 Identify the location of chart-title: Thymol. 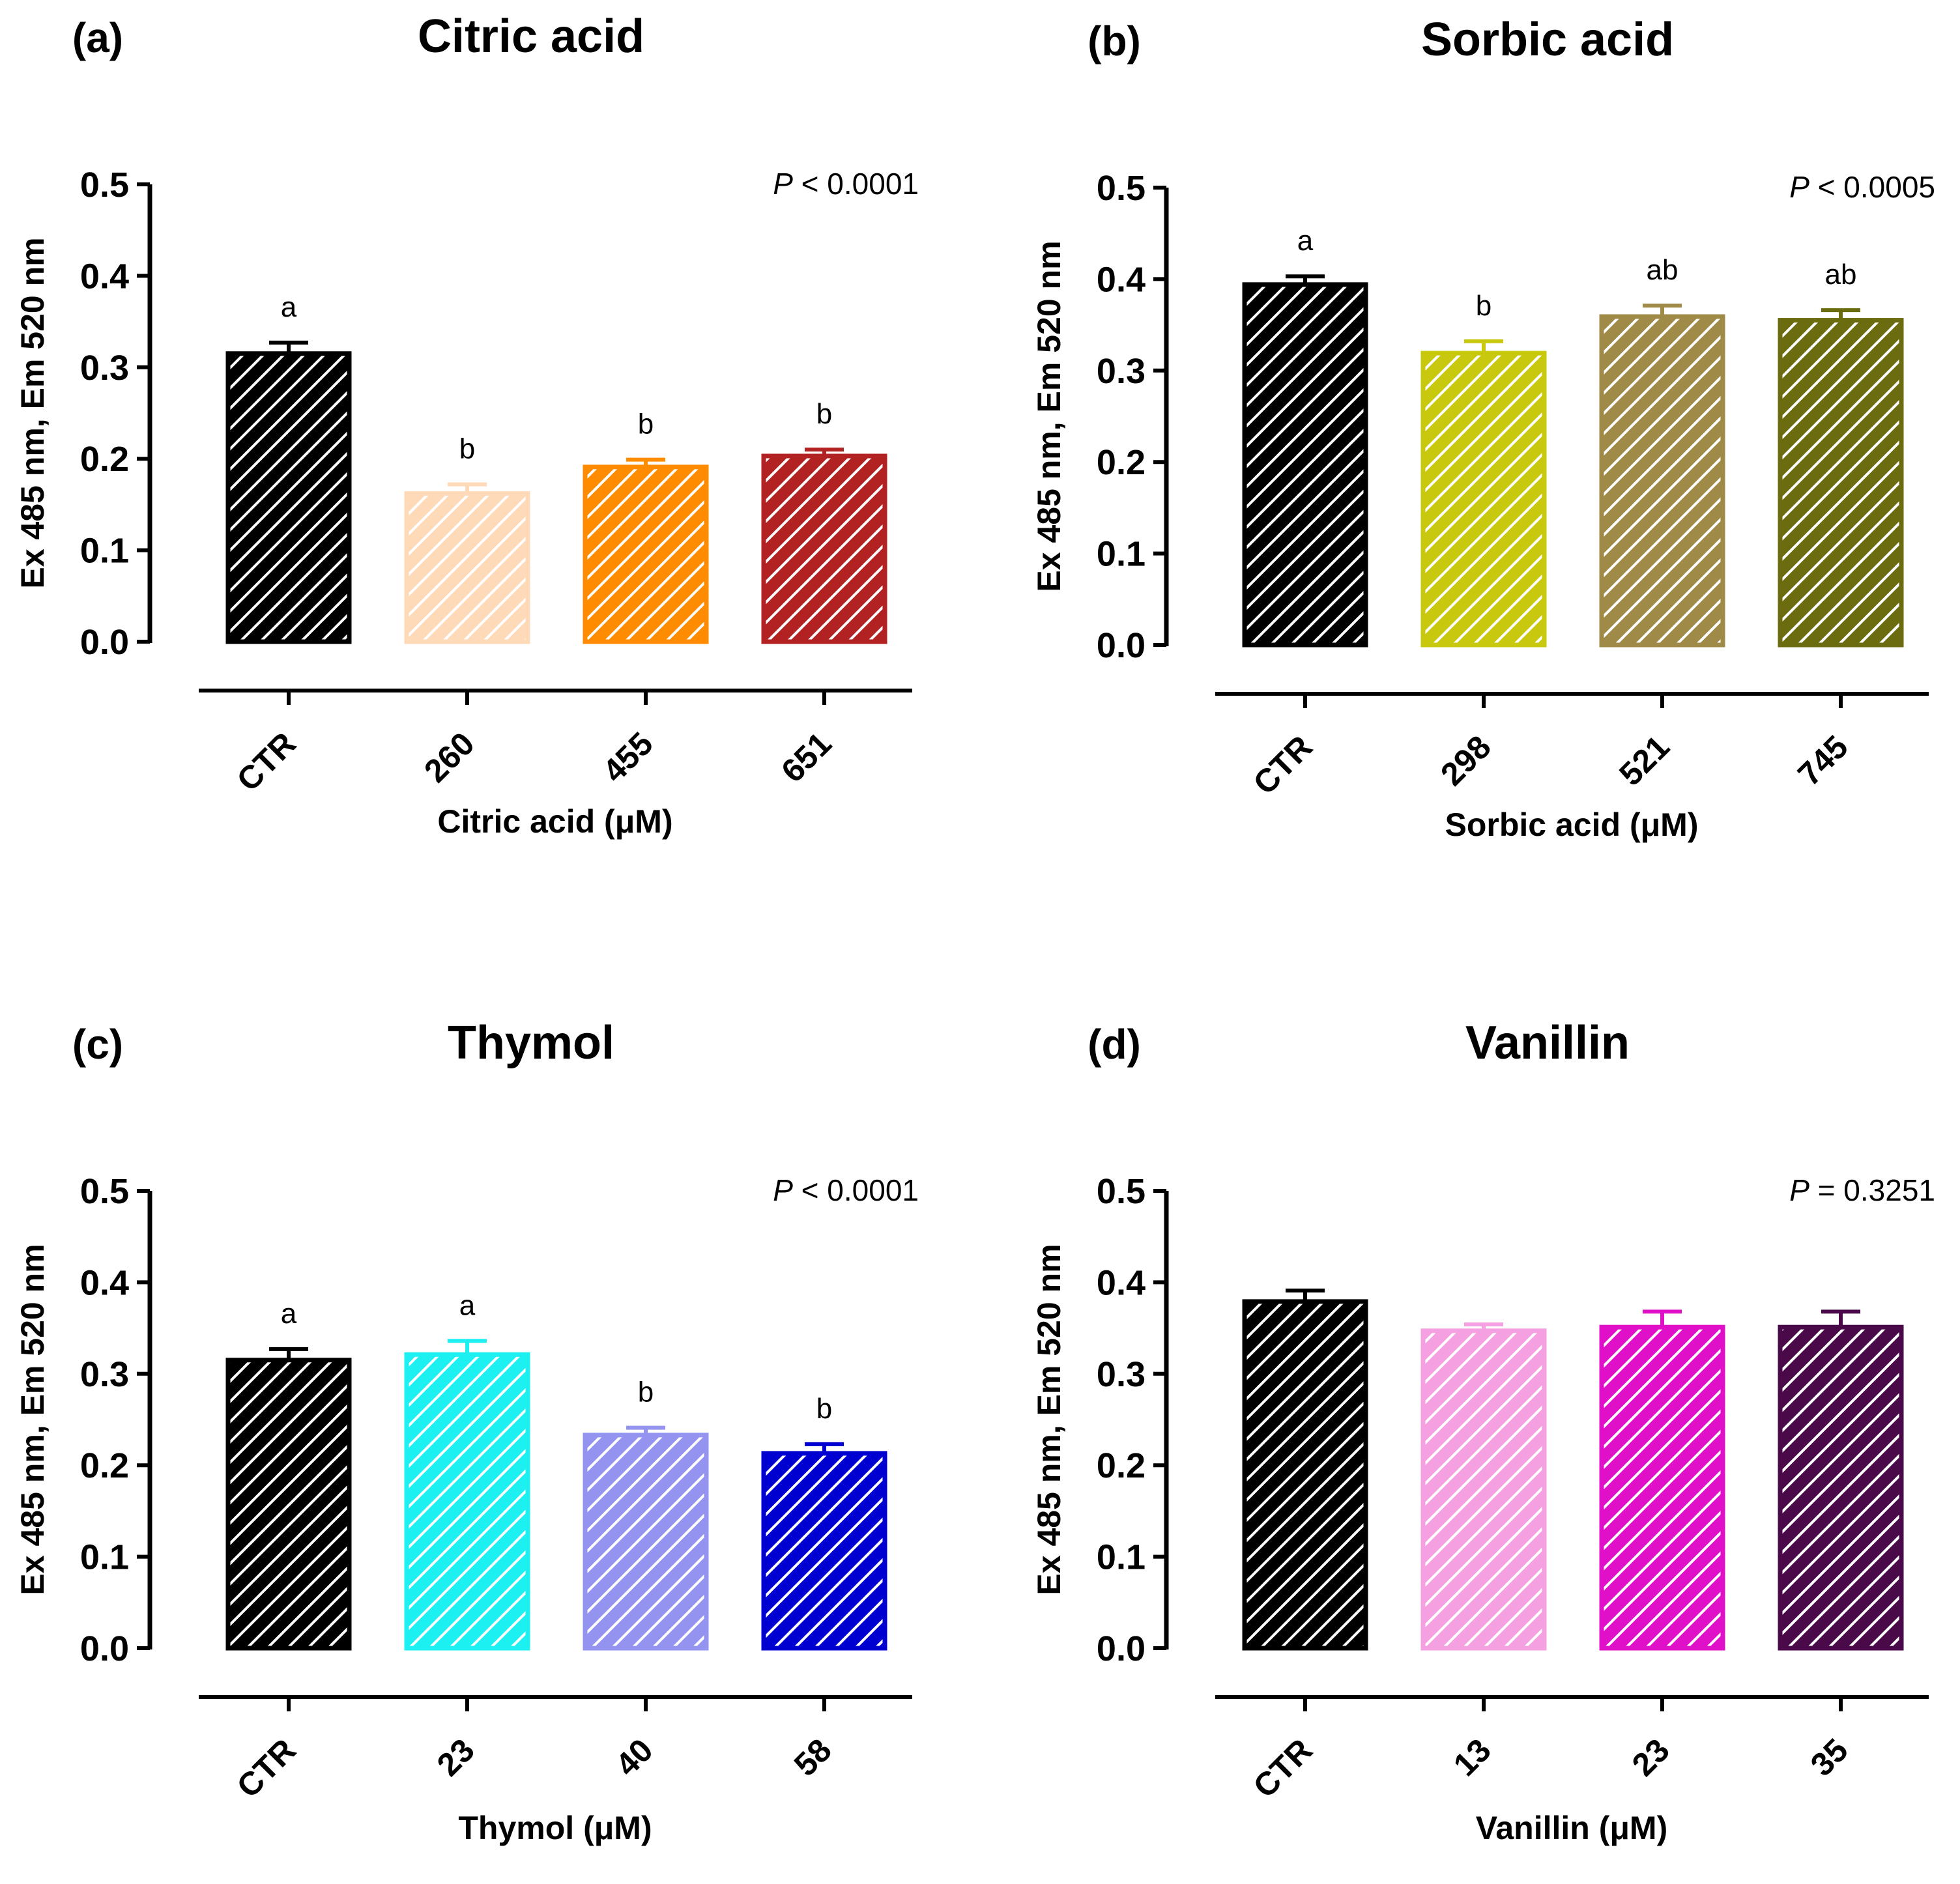
(531, 1043).